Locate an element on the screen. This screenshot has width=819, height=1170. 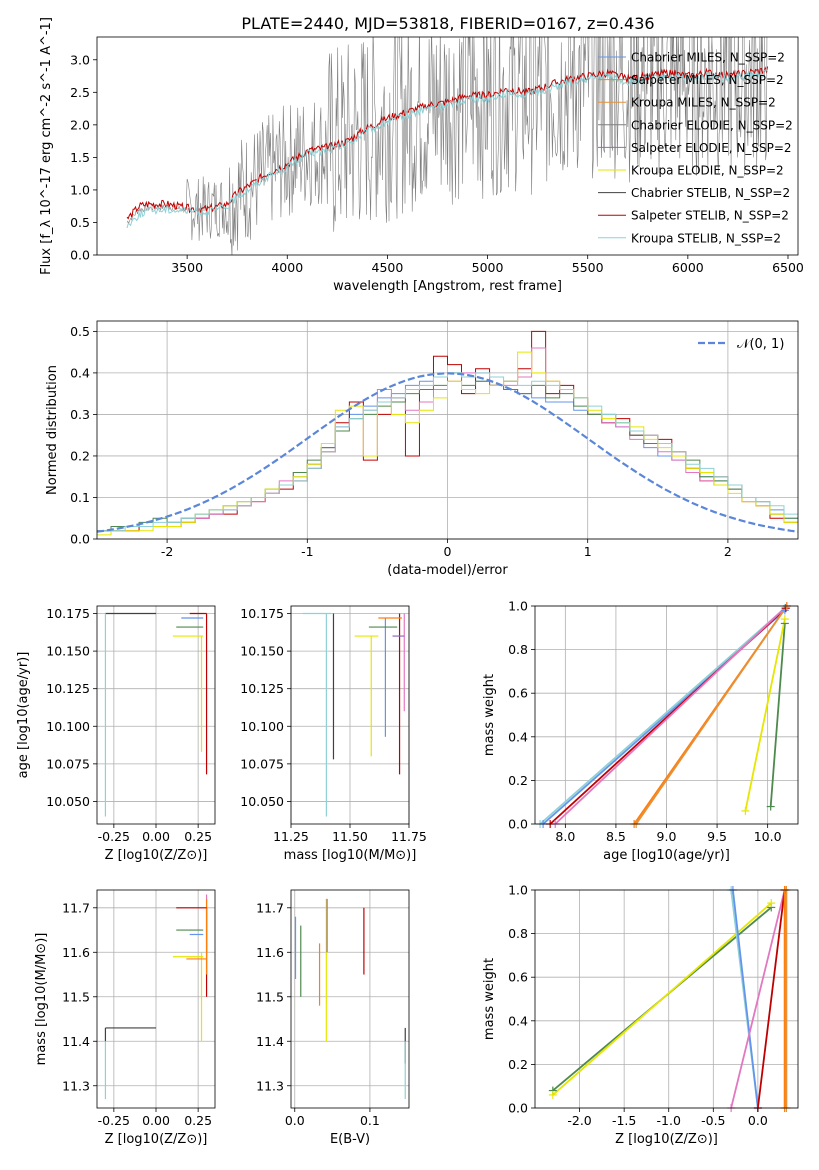
y-tick-label: 2.0 is located at coordinates (80, 124).